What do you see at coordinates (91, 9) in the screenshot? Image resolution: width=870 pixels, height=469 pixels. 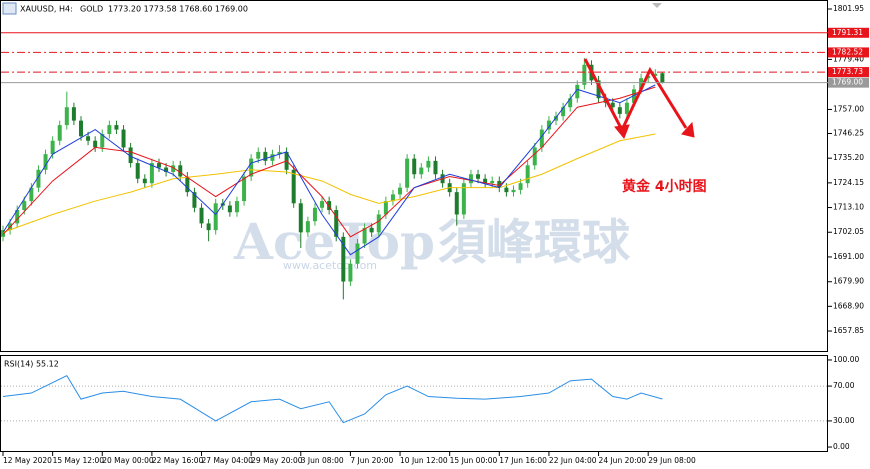 I see `symbol-name: GOLD` at bounding box center [91, 9].